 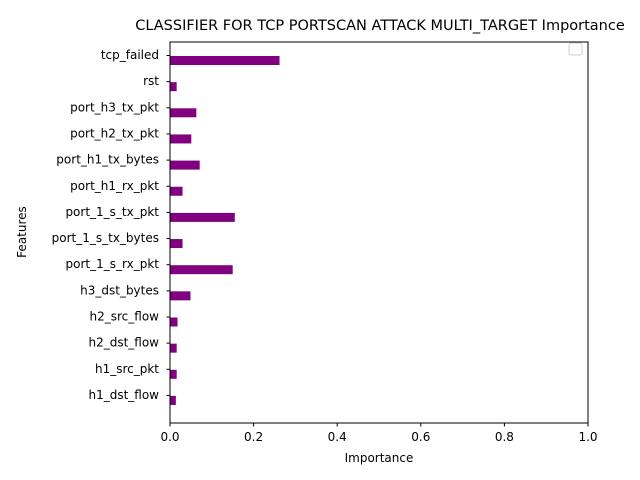 I want to click on y-tick-label: h3_dst_bytes, so click(x=119, y=290).